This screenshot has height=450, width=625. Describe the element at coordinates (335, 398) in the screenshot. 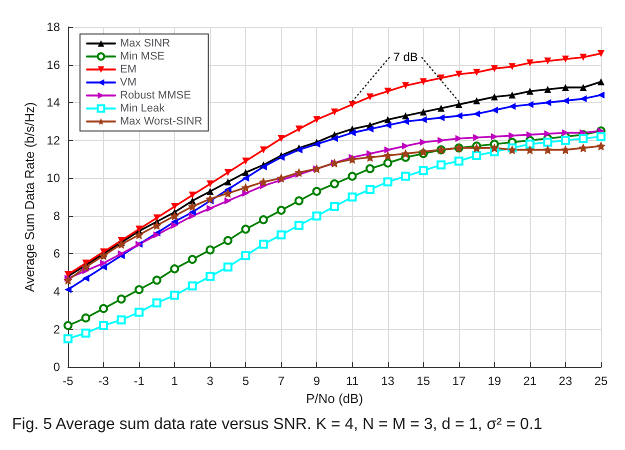

I see `x-axis-title: P/No (dB)` at that location.